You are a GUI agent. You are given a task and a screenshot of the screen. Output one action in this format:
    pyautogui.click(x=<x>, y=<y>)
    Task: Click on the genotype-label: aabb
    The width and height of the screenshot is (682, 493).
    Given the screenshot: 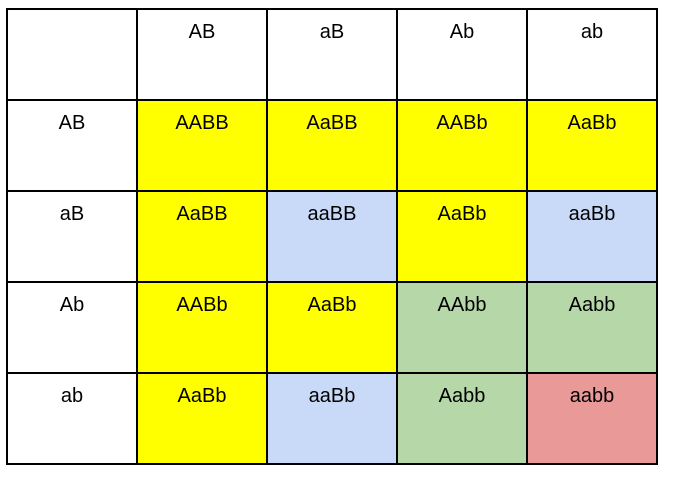 What is the action you would take?
    pyautogui.click(x=592, y=396)
    